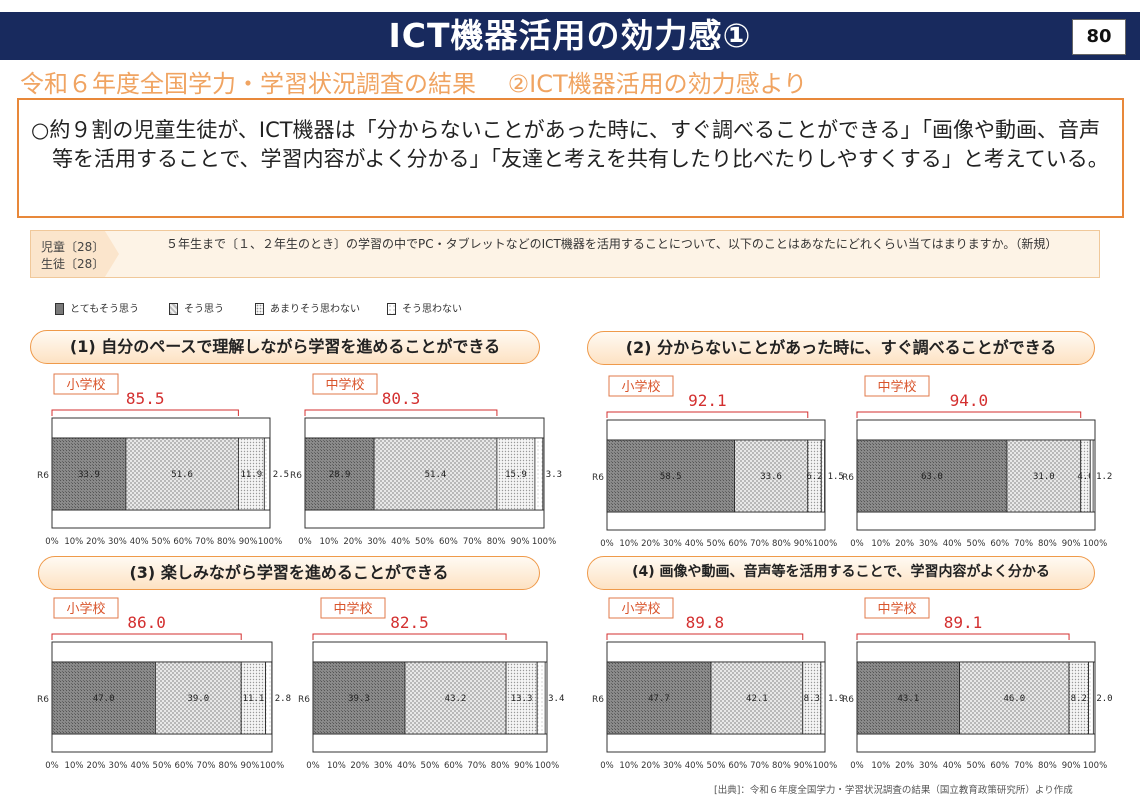 This screenshot has height=807, width=1140. Describe the element at coordinates (556, 699) in the screenshot. I see `segment-label: 3.4` at that location.